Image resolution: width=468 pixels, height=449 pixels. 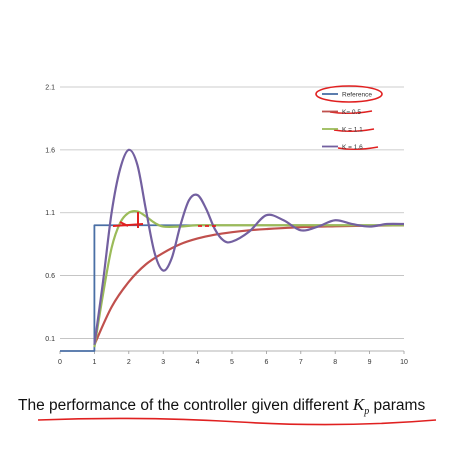 What do you see at coordinates (237, 421) in the screenshot?
I see `caption-underline` at bounding box center [237, 421].